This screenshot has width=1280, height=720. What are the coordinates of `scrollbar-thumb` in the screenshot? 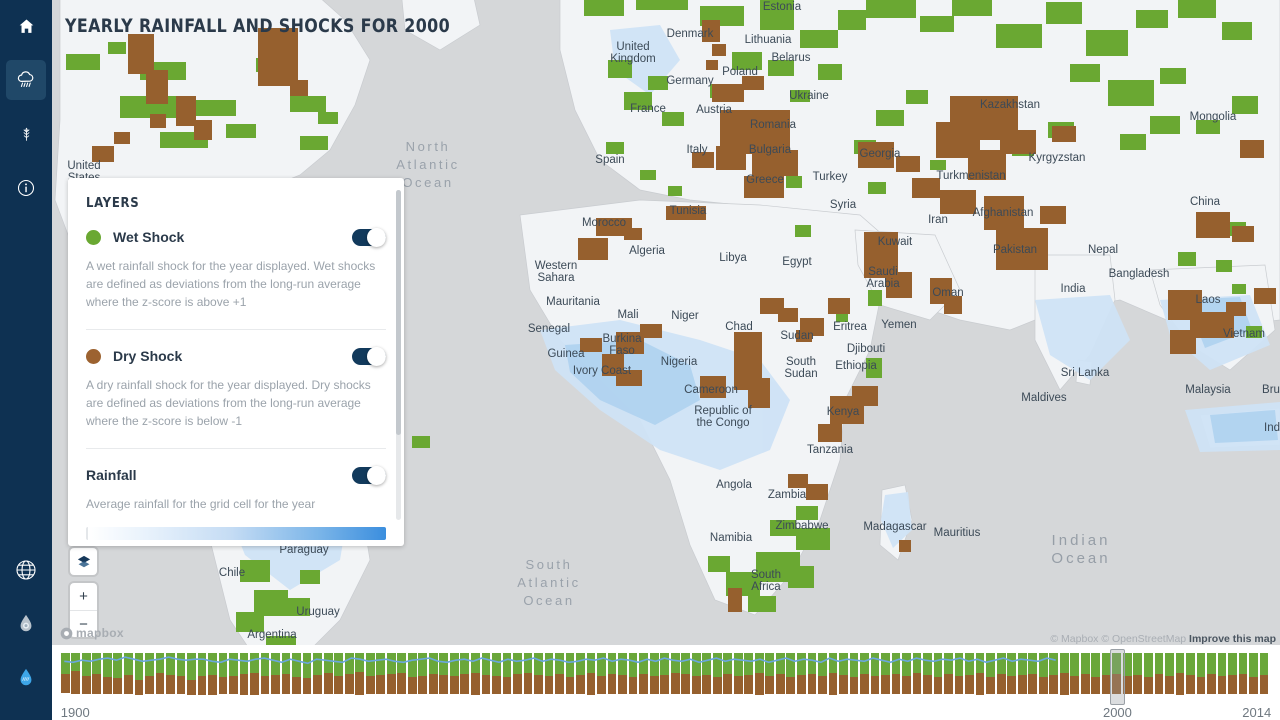 It's located at (398, 312).